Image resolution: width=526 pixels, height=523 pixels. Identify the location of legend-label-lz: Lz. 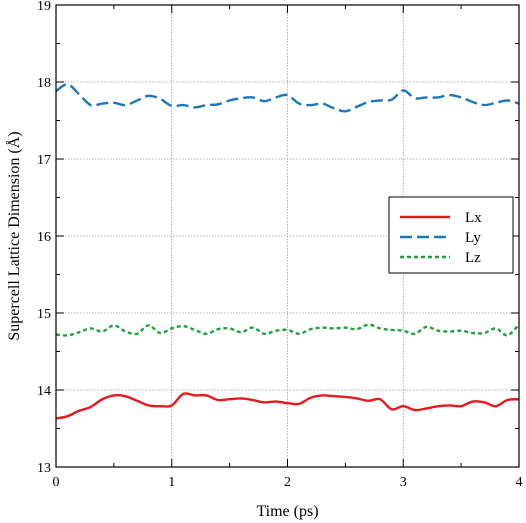
(473, 258).